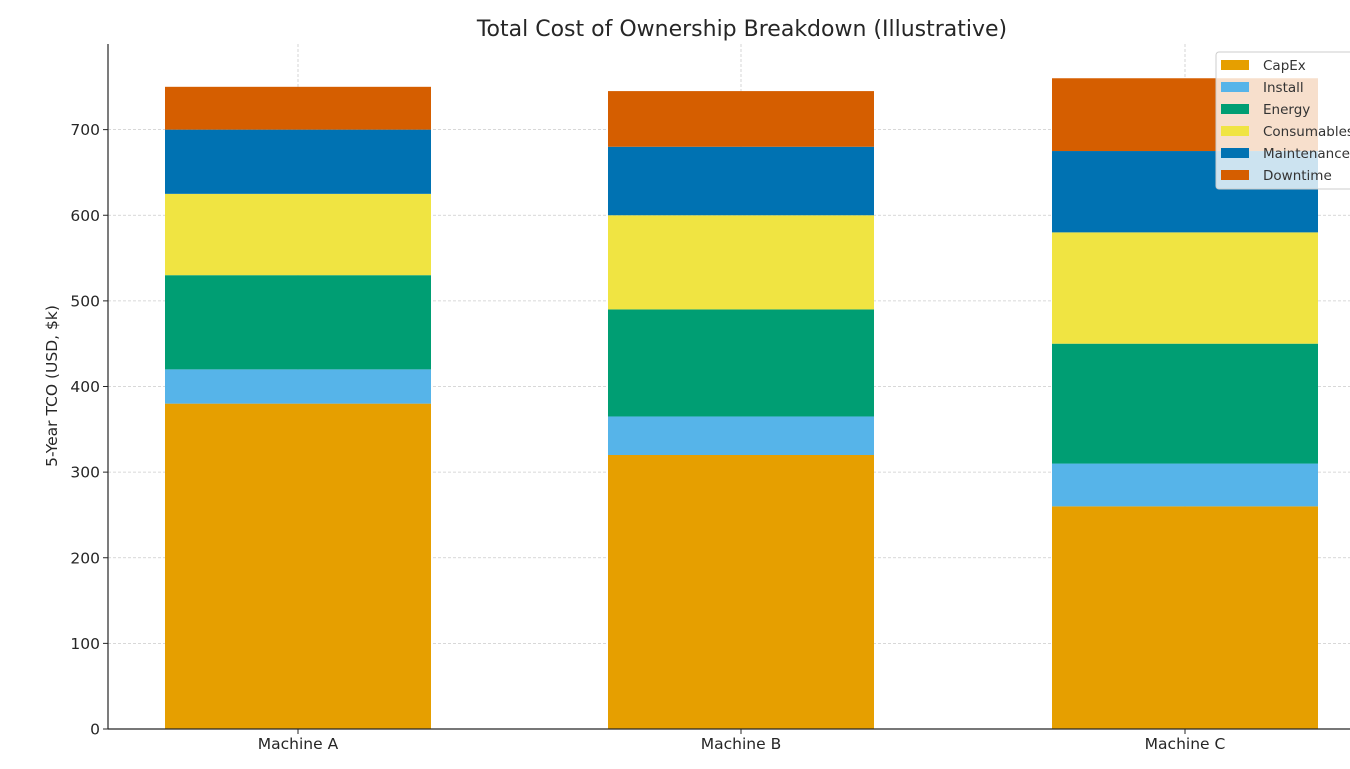 This screenshot has height=769, width=1350. What do you see at coordinates (741, 119) in the screenshot?
I see `bar-downtime-machine-b` at bounding box center [741, 119].